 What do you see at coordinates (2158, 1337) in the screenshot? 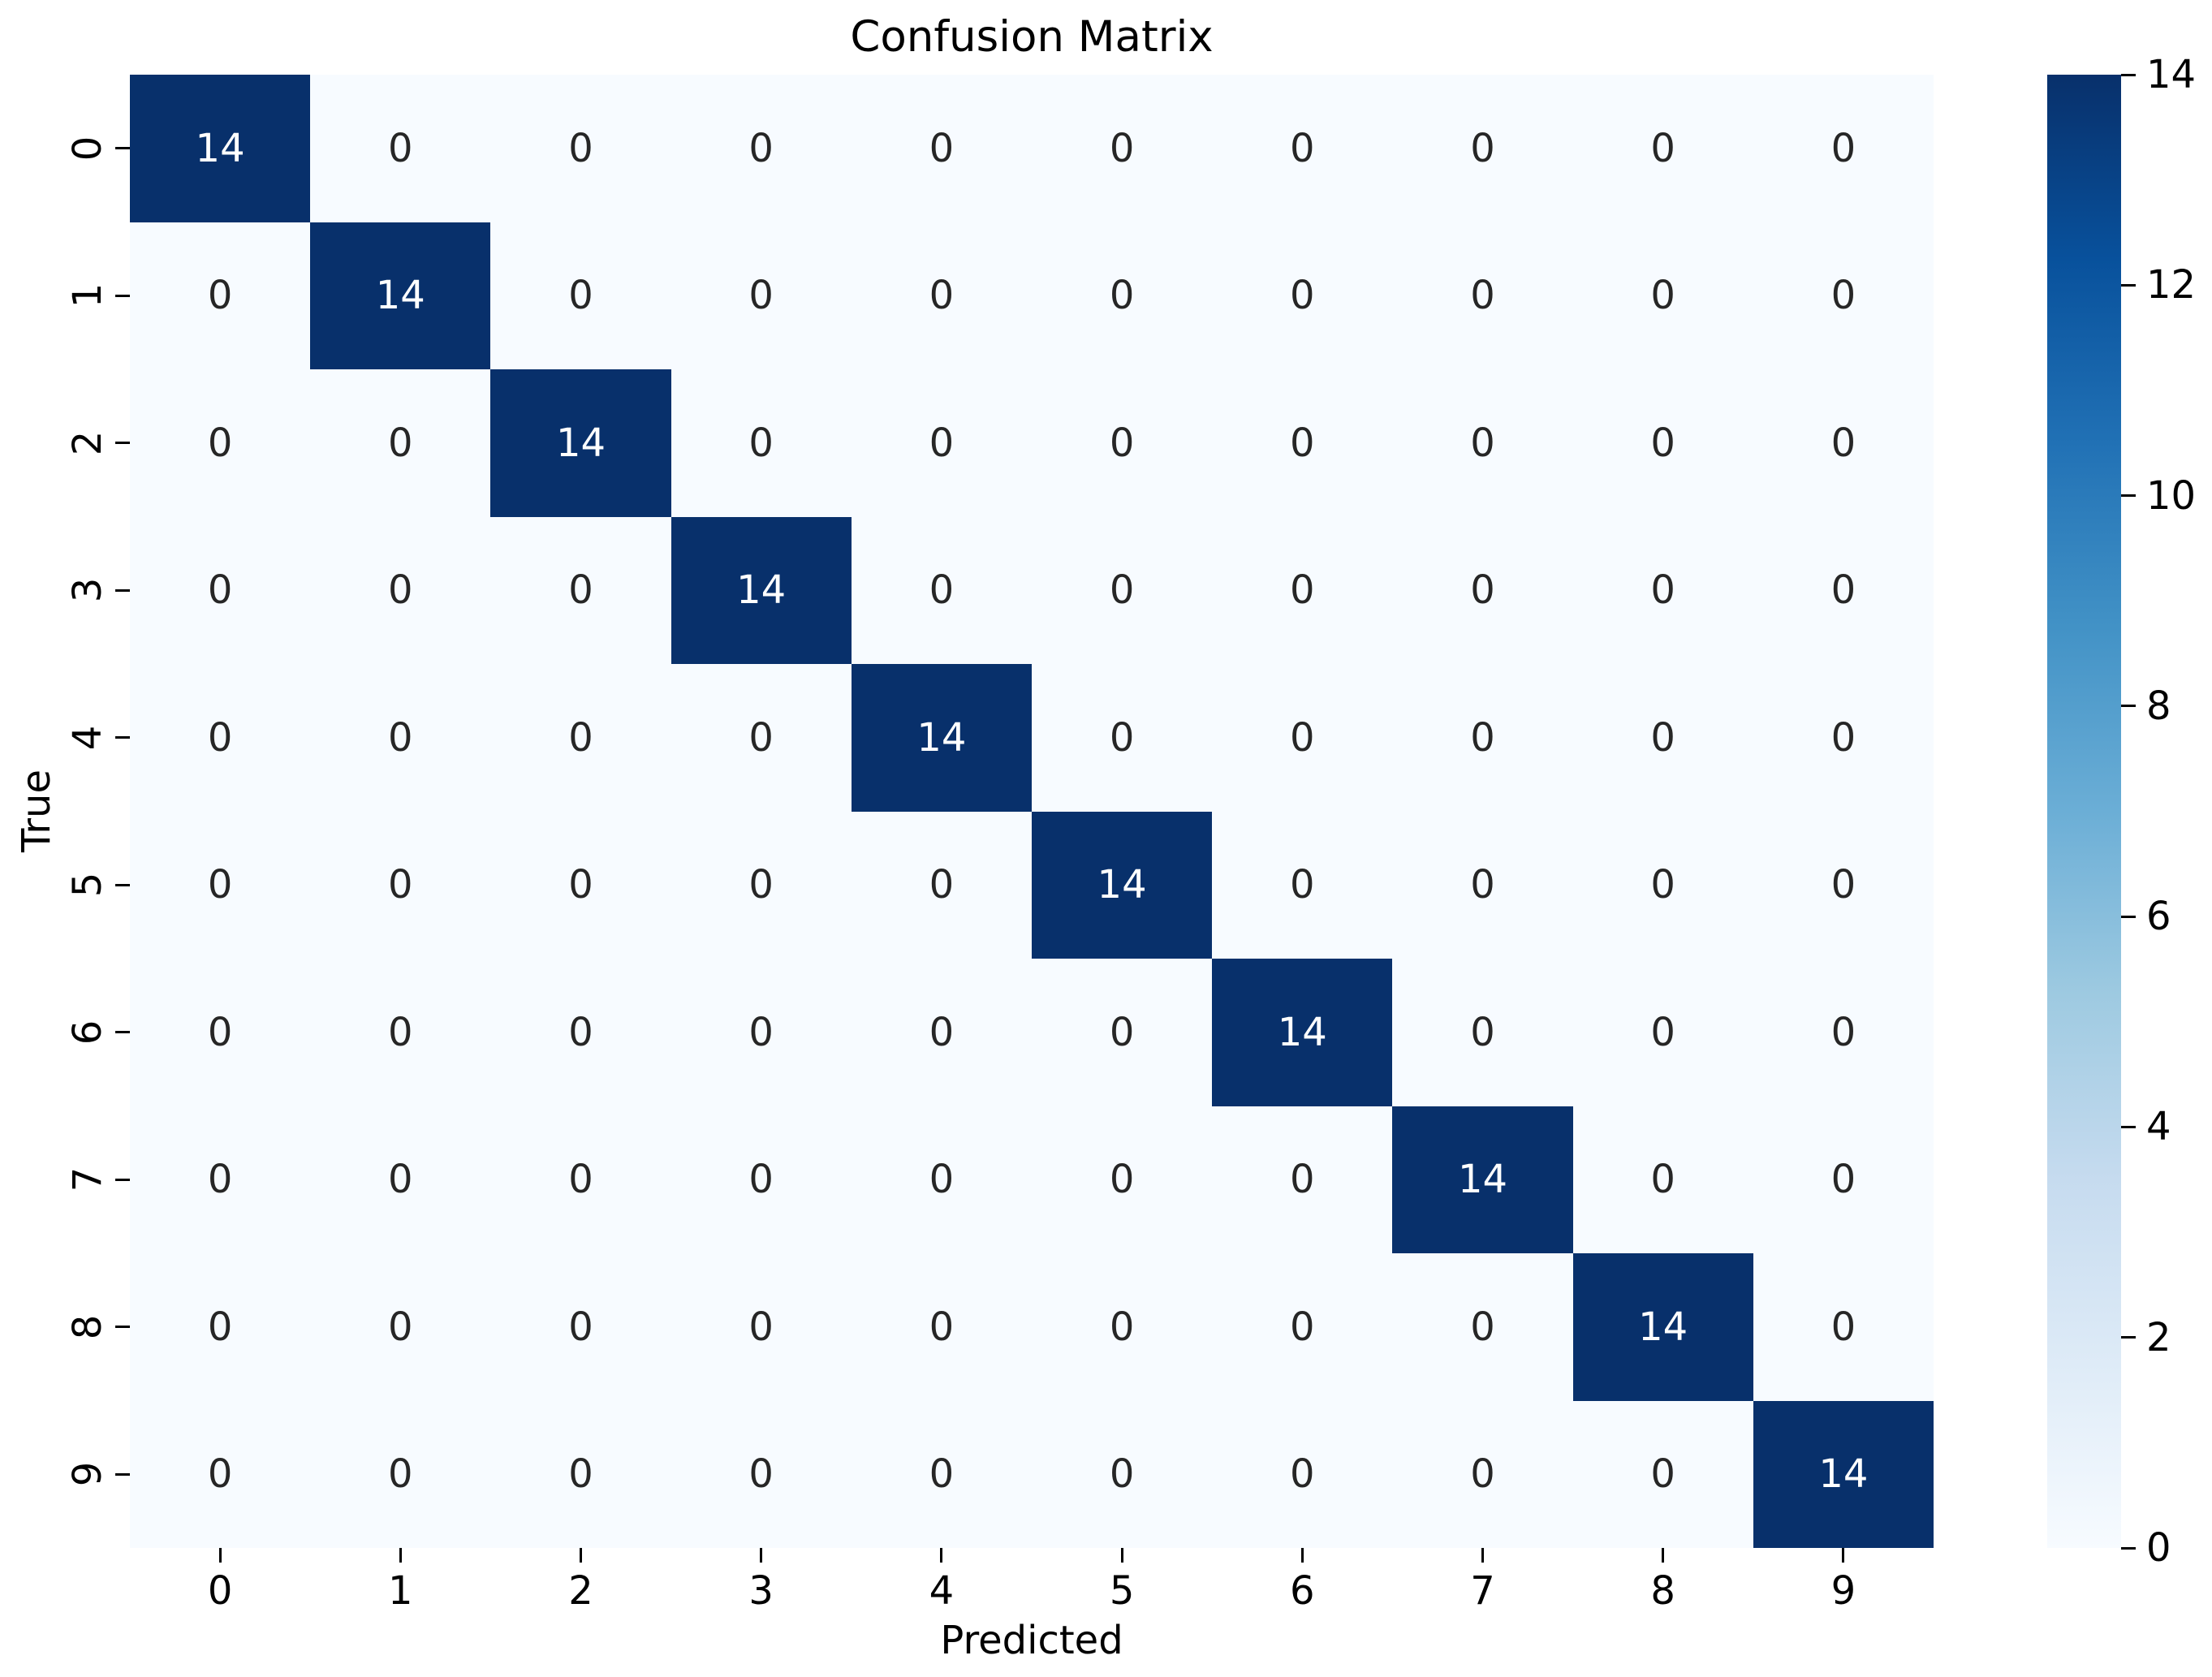
I see `colorbar-tick-label: 2` at bounding box center [2158, 1337].